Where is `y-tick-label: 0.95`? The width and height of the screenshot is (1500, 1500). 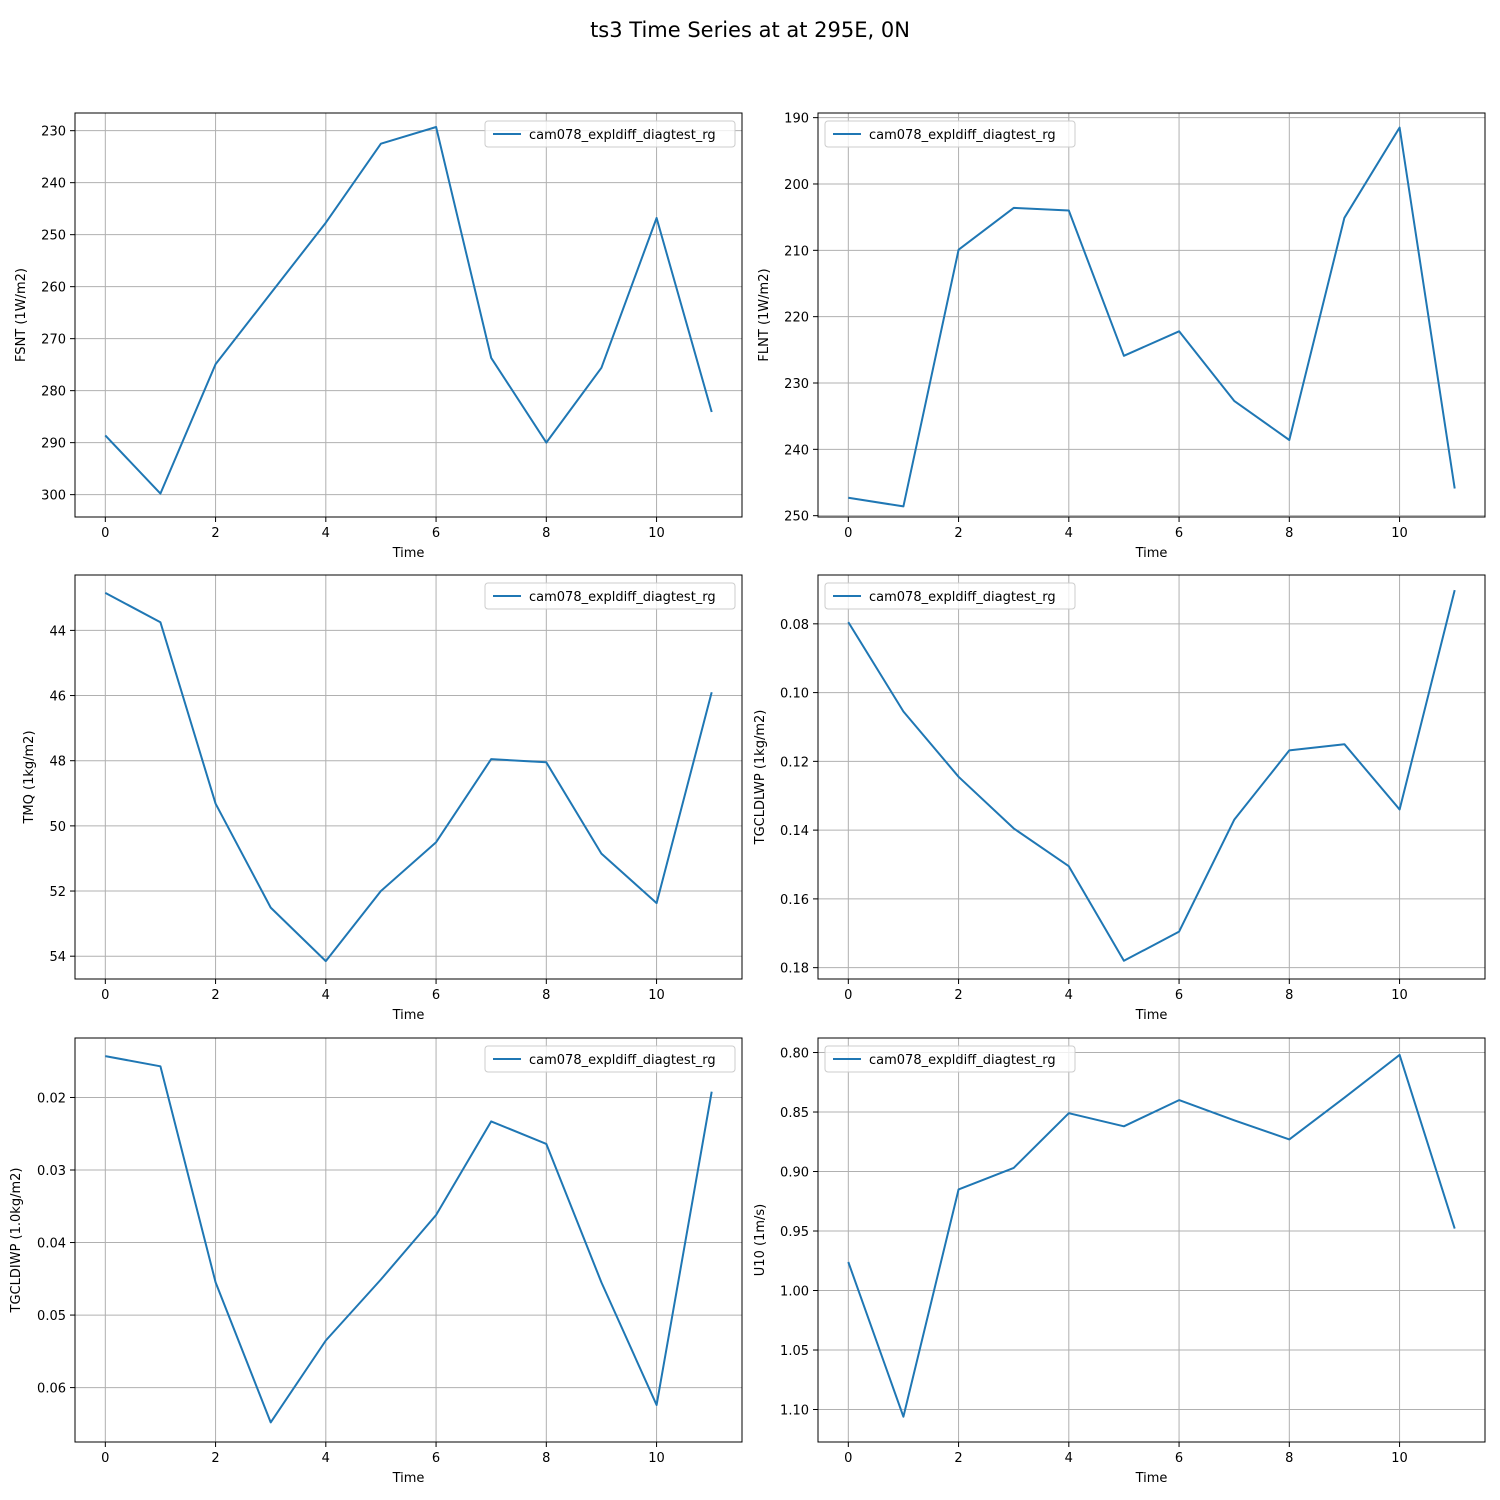
y-tick-label: 0.95 is located at coordinates (794, 1232).